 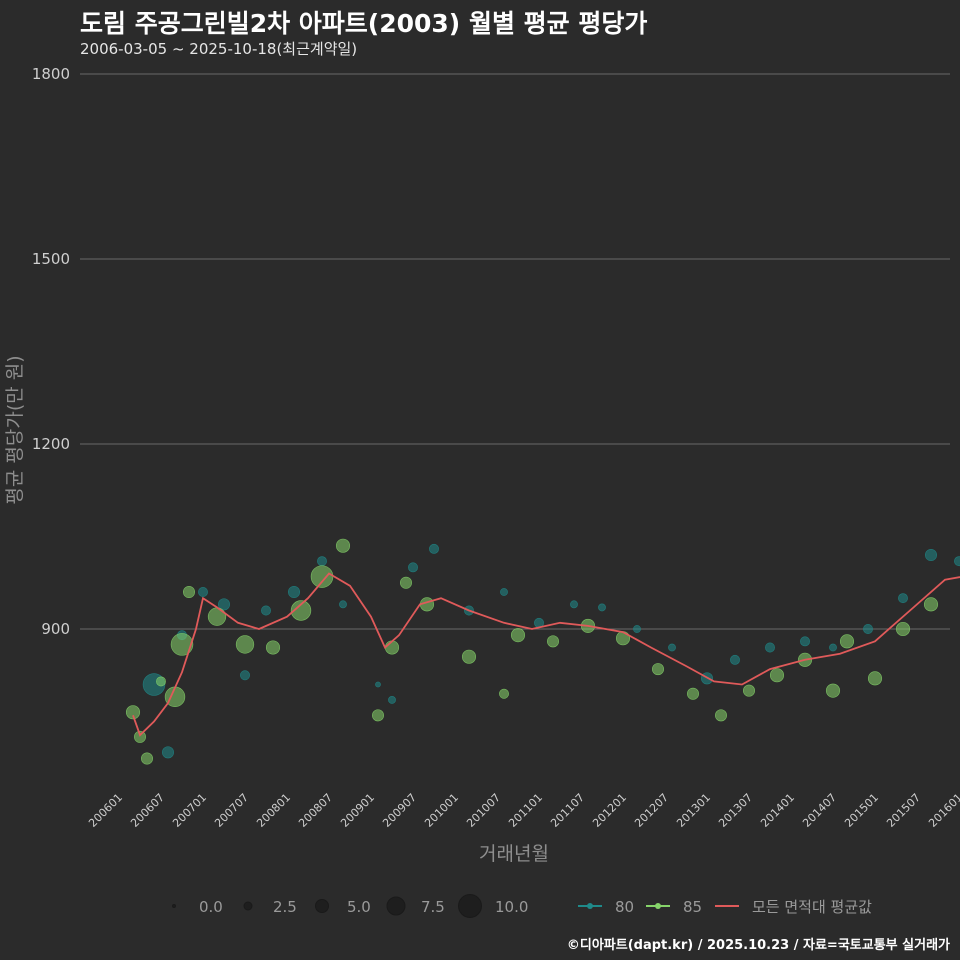 I want to click on x-tick-label: 201307, so click(x=735, y=810).